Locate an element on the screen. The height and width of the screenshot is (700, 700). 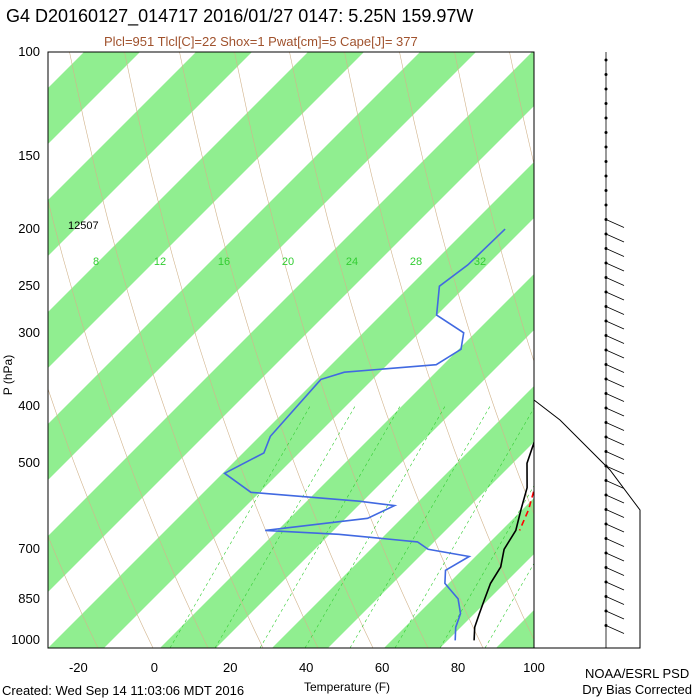
y-tick-label: 200 is located at coordinates (29, 229).